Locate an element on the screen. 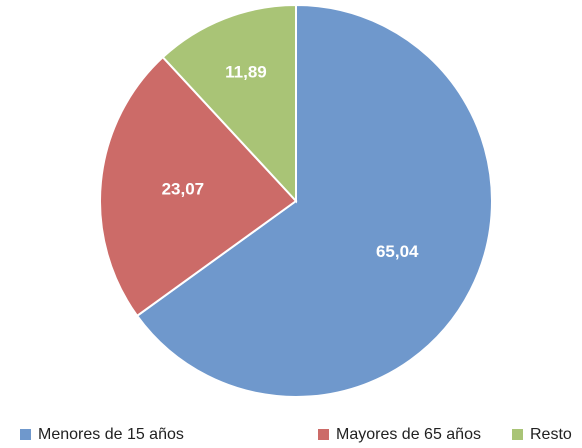  data-label: 23,07 is located at coordinates (183, 188).